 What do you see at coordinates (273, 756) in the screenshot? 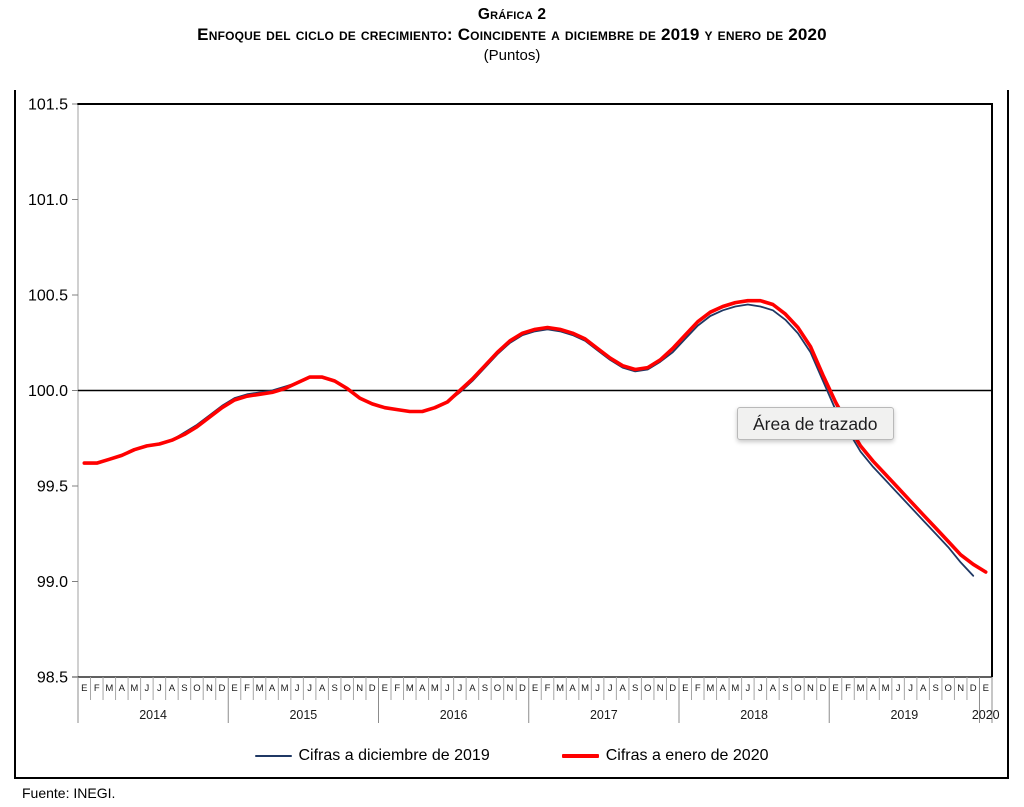
I see `legend-line-sample-navy` at bounding box center [273, 756].